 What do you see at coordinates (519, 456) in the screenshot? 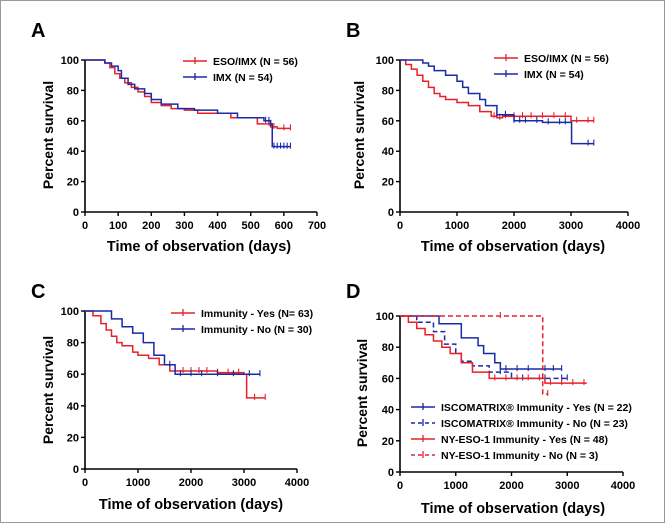
I see `legend-label: NY-ESO-1 Immunity - No (N = 3)` at bounding box center [519, 456].